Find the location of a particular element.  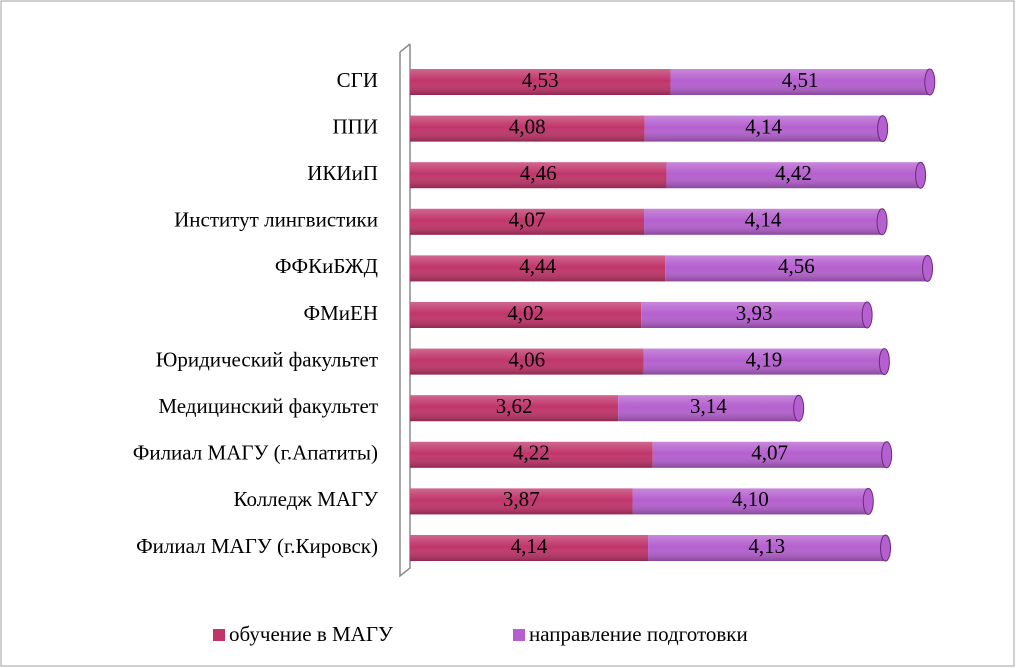

legend-label: направление подготовки is located at coordinates (638, 634).